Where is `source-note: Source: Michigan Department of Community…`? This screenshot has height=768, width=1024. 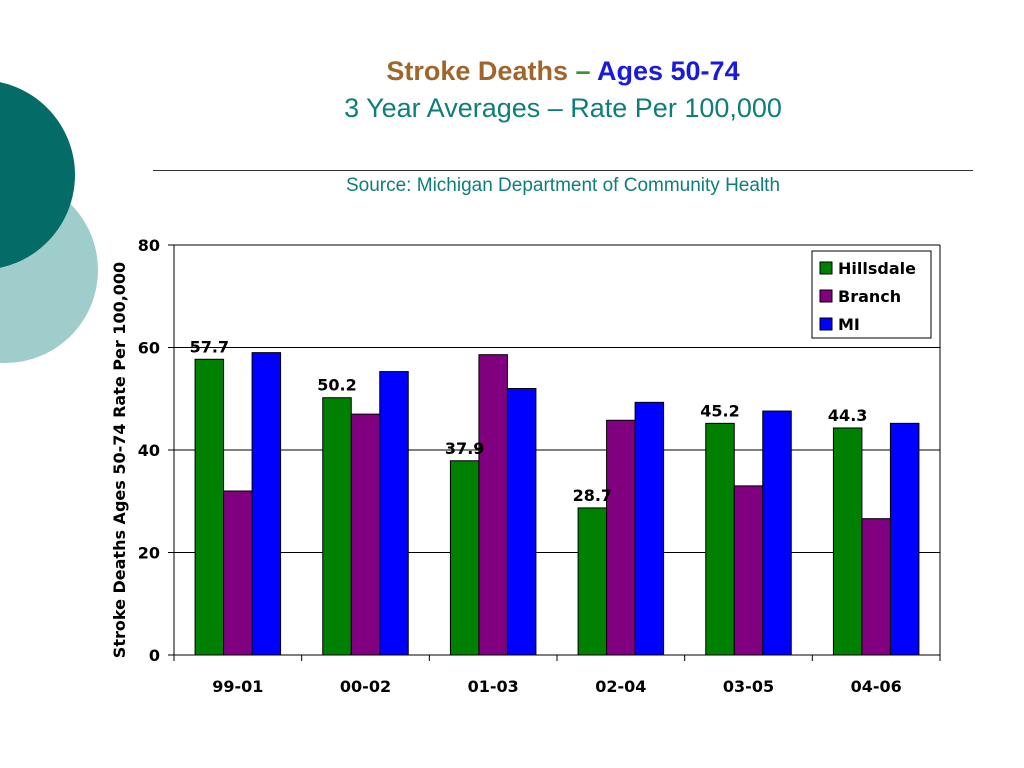
source-note: Source: Michigan Department of Community… is located at coordinates (563, 185).